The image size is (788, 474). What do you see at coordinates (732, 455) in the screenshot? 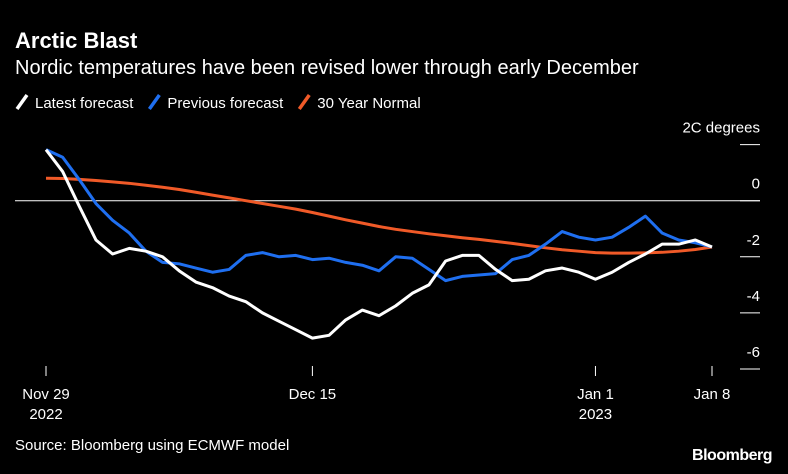
I see `brand-logo: Bloomberg` at bounding box center [732, 455].